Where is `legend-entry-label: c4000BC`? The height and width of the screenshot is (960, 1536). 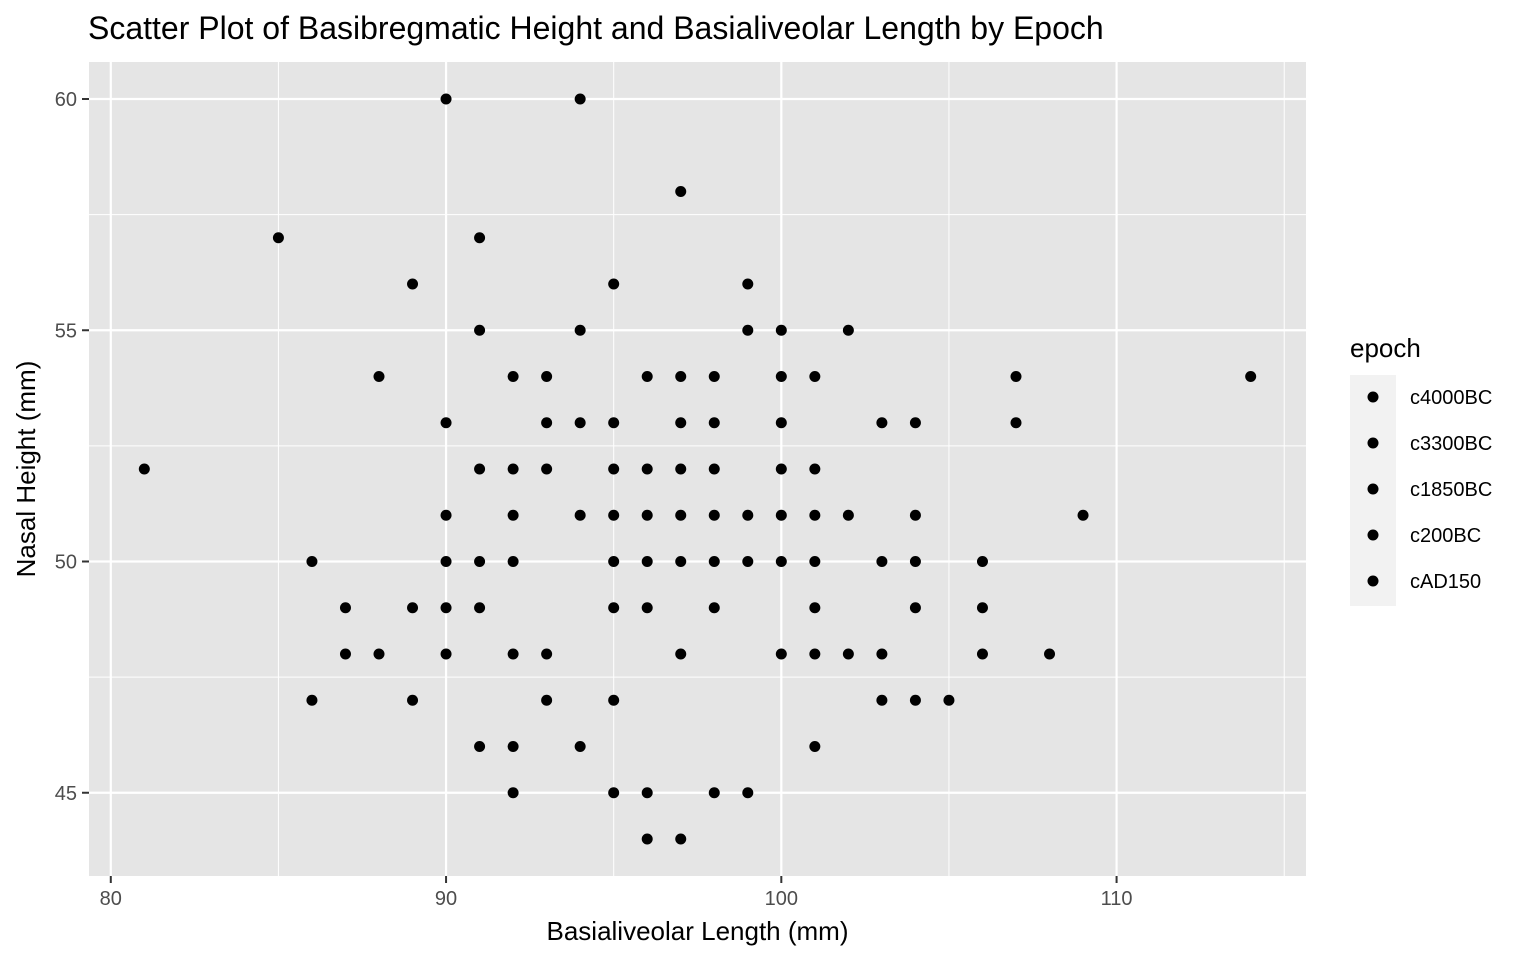 legend-entry-label: c4000BC is located at coordinates (1451, 398).